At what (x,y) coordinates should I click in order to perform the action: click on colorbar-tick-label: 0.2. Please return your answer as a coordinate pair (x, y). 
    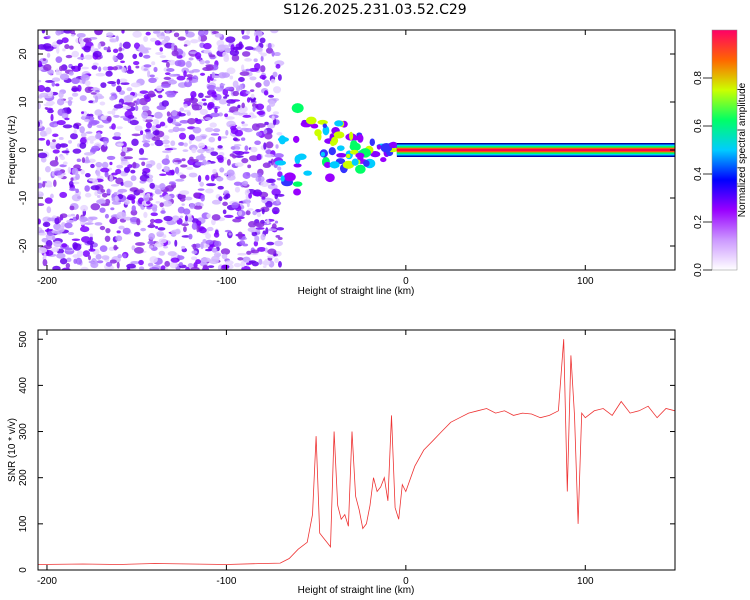
    Looking at the image, I should click on (698, 222).